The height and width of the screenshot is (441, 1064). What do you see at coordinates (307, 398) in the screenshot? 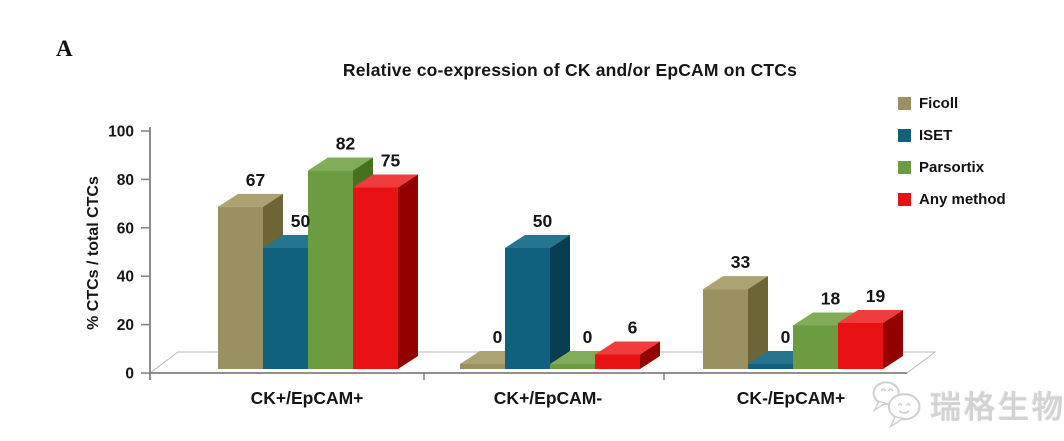
I see `category-label: CK+/EpCAM+` at bounding box center [307, 398].